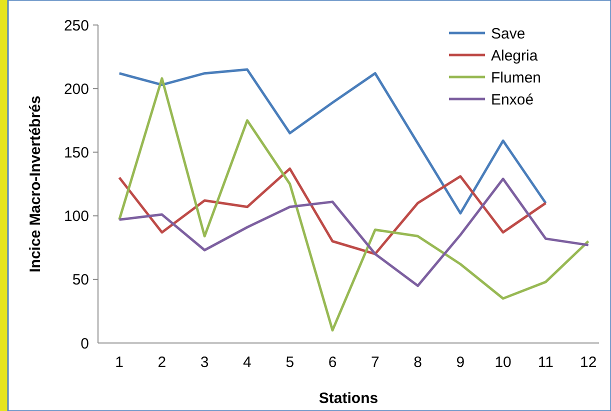 The width and height of the screenshot is (611, 411). What do you see at coordinates (76, 89) in the screenshot?
I see `y-tick-label: 200` at bounding box center [76, 89].